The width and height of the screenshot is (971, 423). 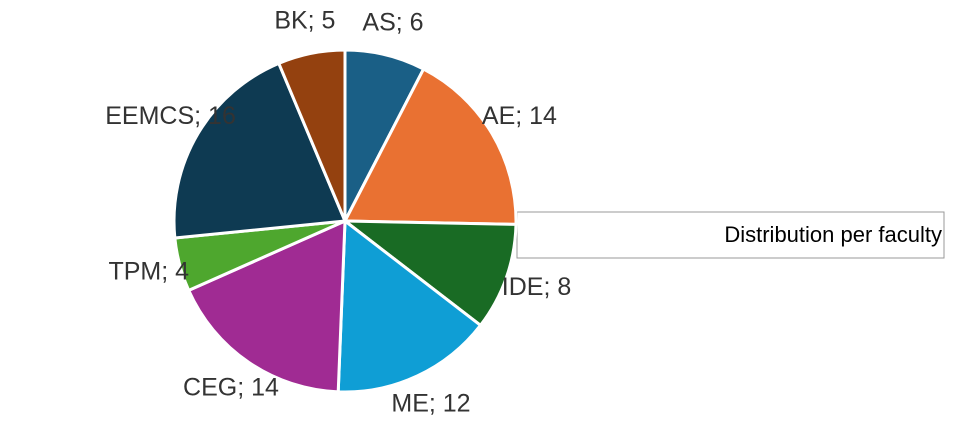 I want to click on title-box, so click(x=730, y=235).